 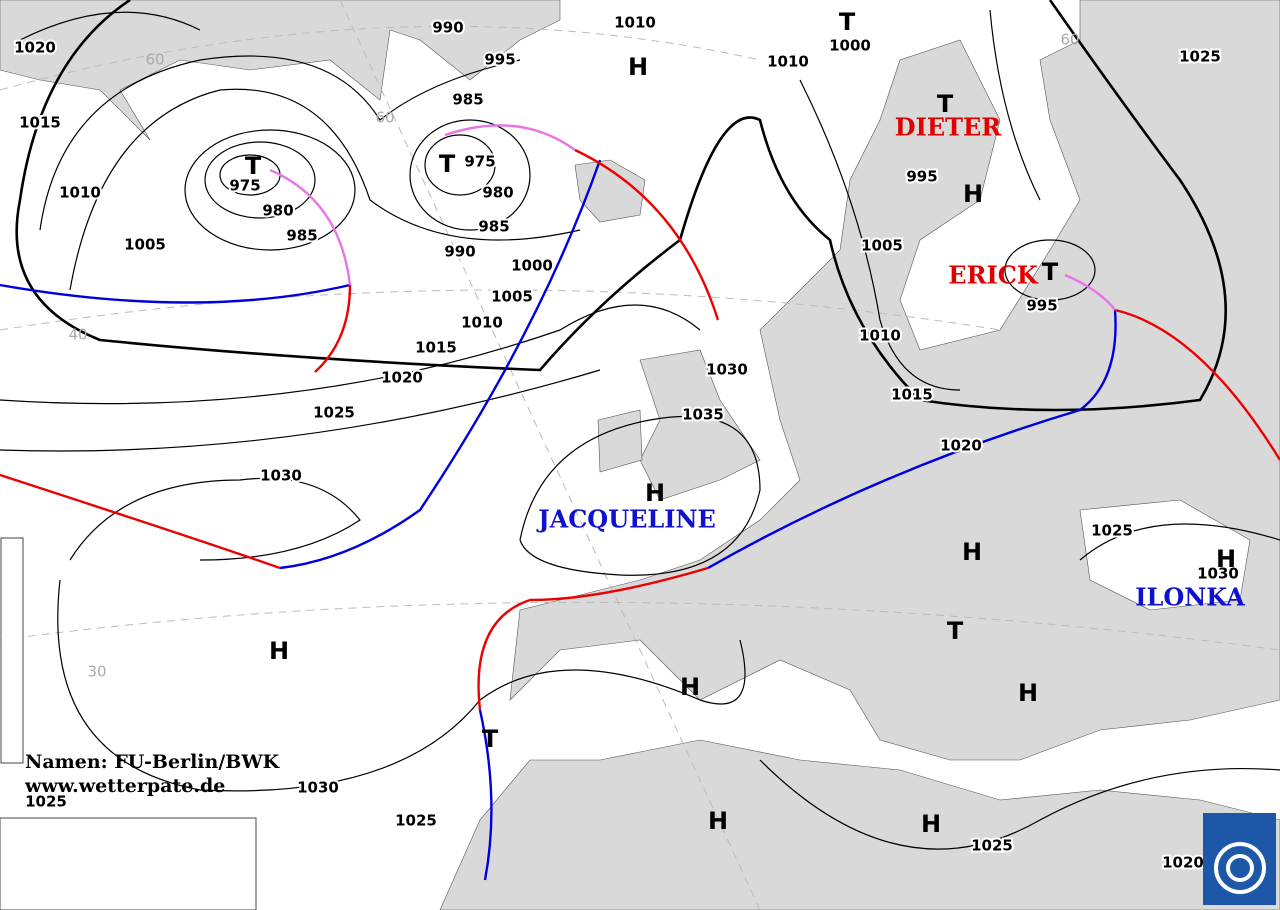 What do you see at coordinates (77, 335) in the screenshot?
I see `grid-label: 40` at bounding box center [77, 335].